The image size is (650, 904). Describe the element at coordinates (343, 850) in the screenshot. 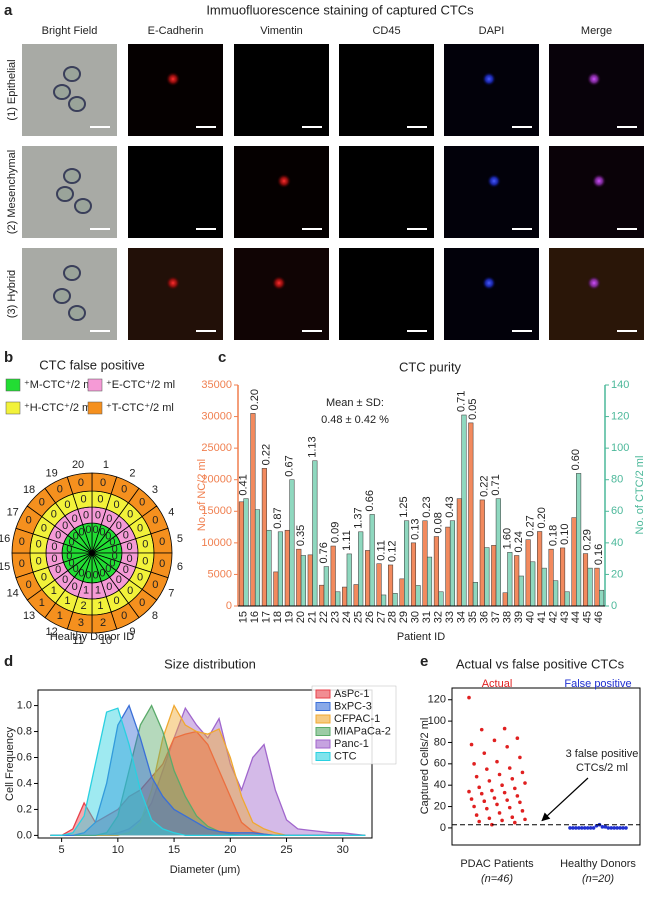

I see `x-tick-label: 30` at that location.